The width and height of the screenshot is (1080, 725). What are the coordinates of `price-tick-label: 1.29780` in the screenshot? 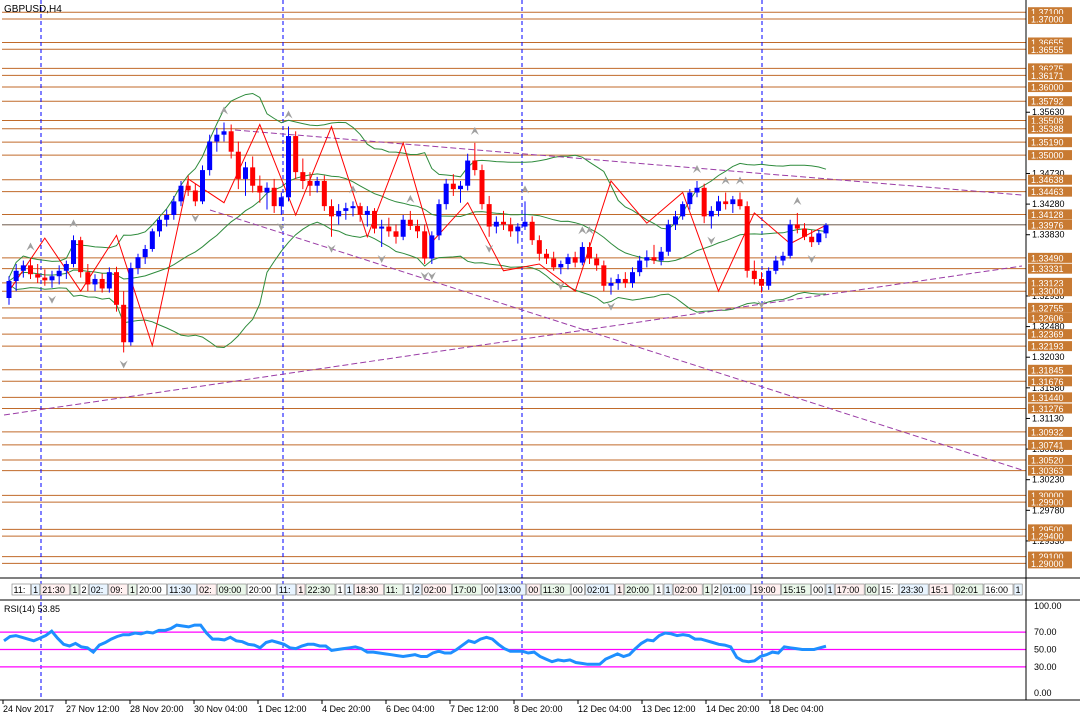 It's located at (1048, 510).